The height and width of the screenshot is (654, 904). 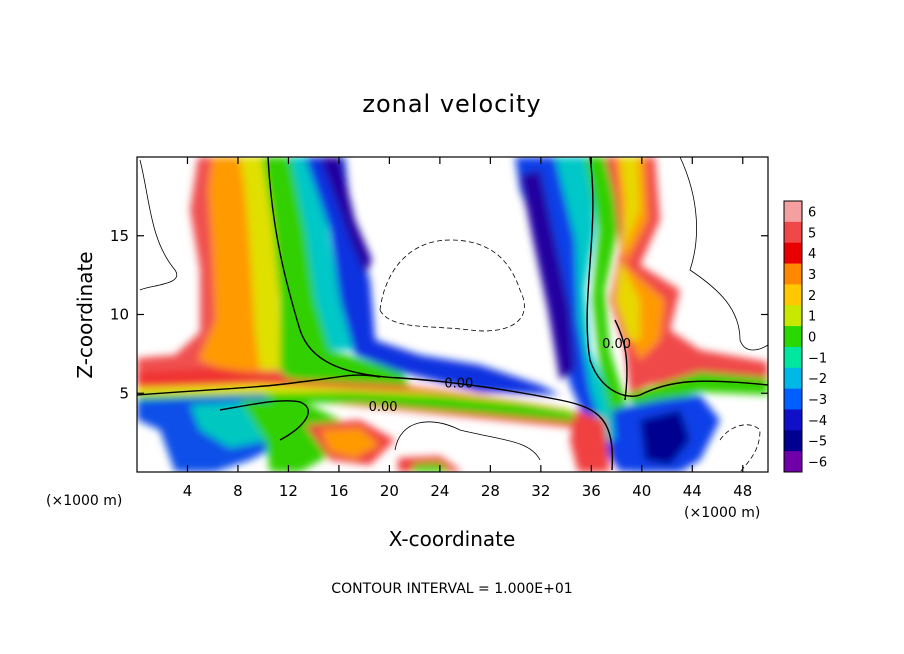 I want to click on x-tick-label: 8, so click(x=238, y=491).